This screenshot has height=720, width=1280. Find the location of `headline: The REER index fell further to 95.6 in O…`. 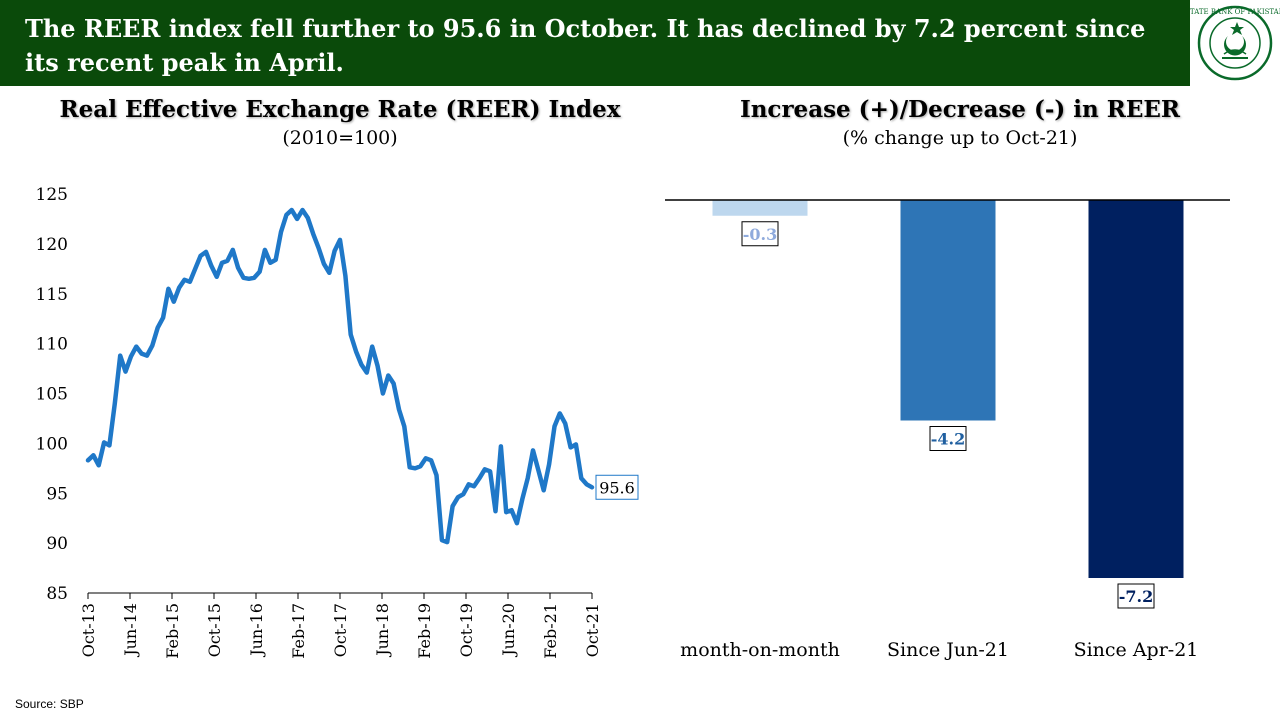

headline: The REER index fell further to 95.6 in O… is located at coordinates (585, 45).